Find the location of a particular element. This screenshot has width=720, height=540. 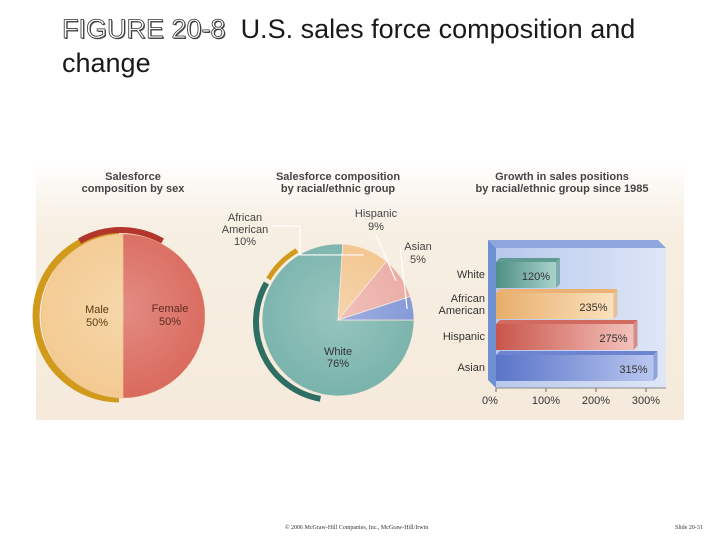

african-american-label: African American 10% is located at coordinates (245, 230).